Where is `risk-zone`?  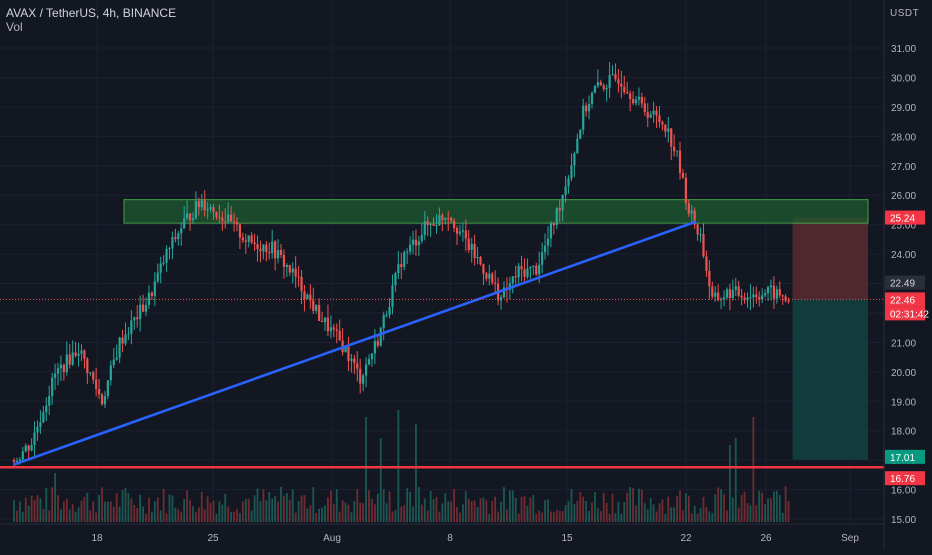 risk-zone is located at coordinates (830, 258).